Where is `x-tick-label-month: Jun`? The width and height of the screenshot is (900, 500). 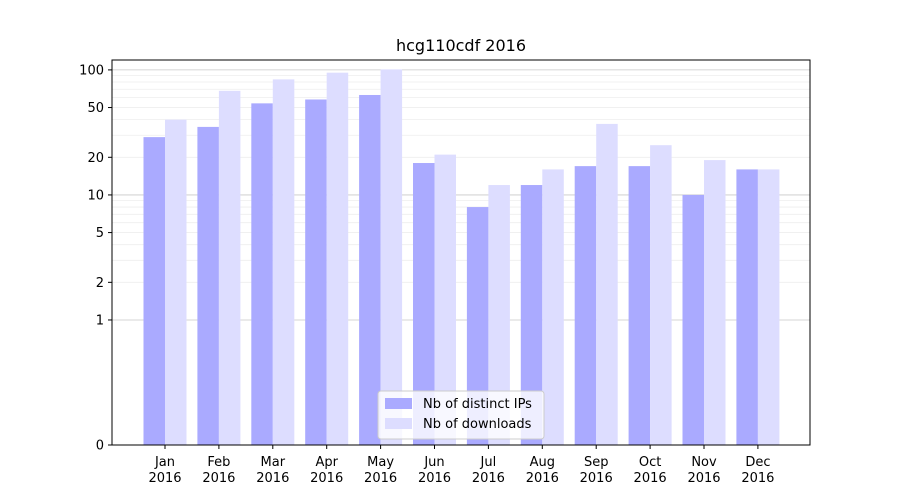 x-tick-label-month: Jun is located at coordinates (433, 462).